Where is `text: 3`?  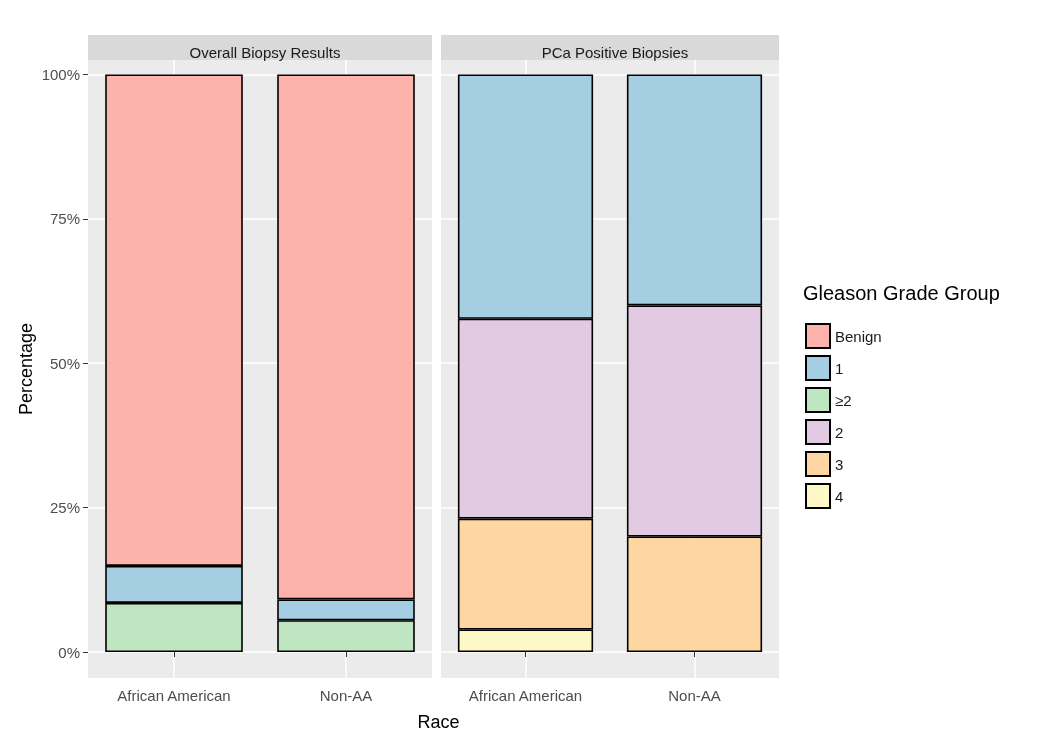 text: 3 is located at coordinates (839, 464).